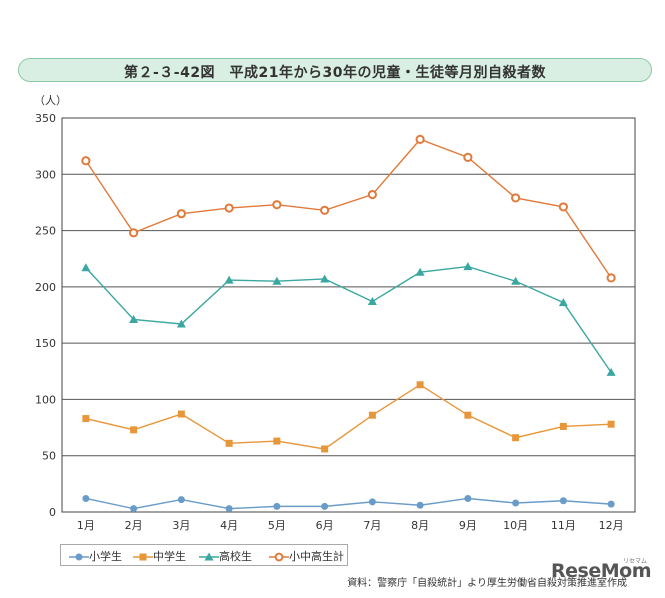 The image size is (665, 598). Describe the element at coordinates (420, 525) in the screenshot. I see `x-tick-label: 8月` at that location.